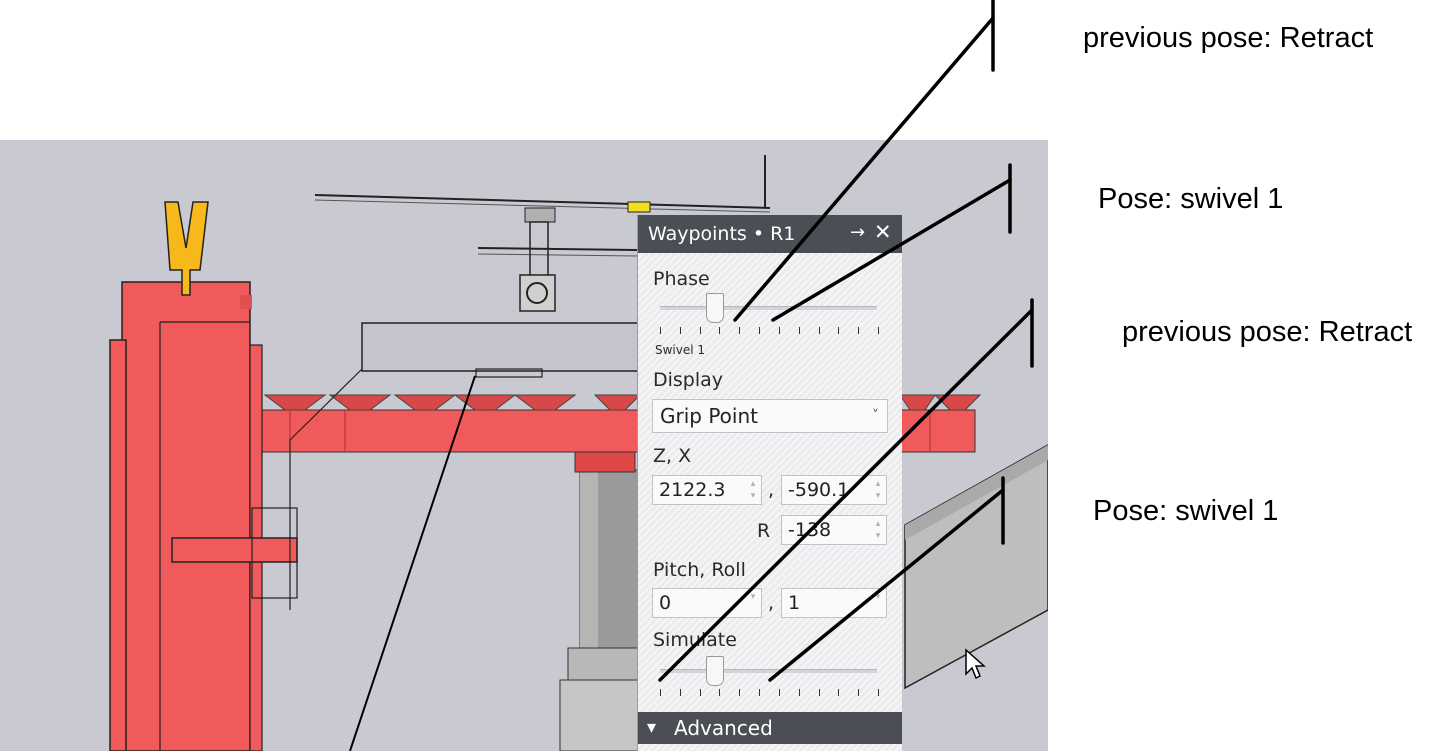  Describe the element at coordinates (652, 727) in the screenshot. I see `chevron-circle-down-icon: ▾` at that location.